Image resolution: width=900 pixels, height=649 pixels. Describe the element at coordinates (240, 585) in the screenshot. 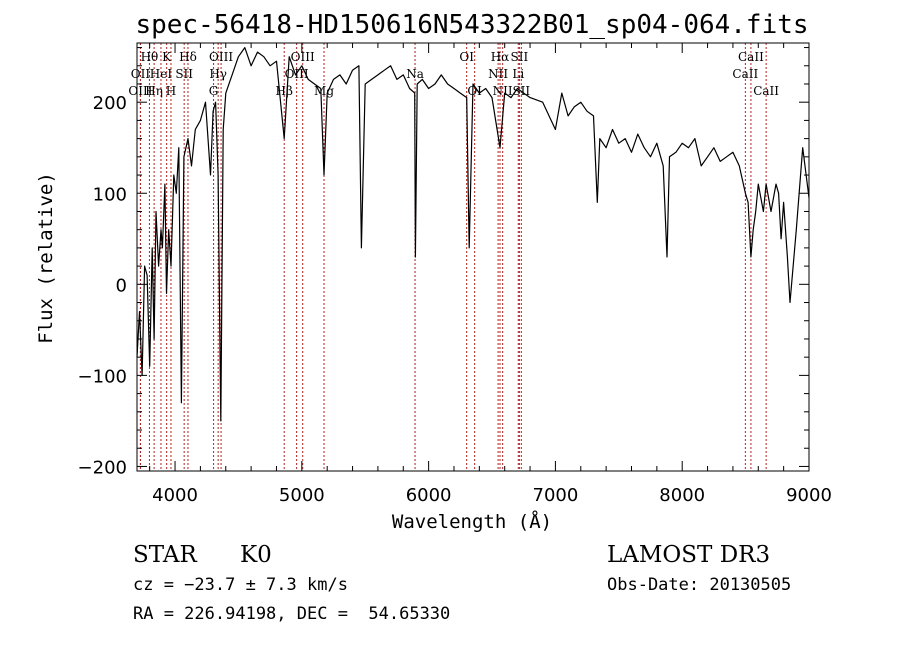

I see `redshift-text: cz = −23.7 ± 7.3 km/s` at that location.